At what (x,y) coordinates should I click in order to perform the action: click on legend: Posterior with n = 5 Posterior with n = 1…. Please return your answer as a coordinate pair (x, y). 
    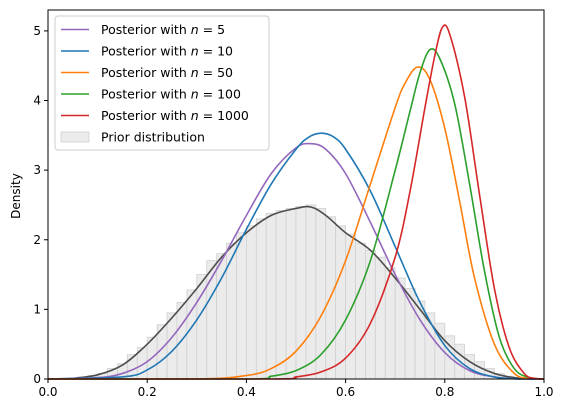
    Looking at the image, I should click on (162, 83).